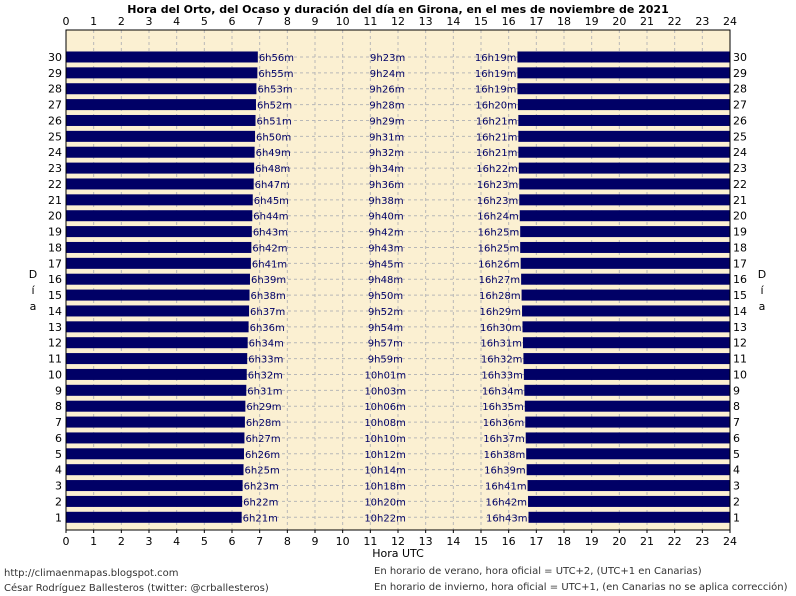 The height and width of the screenshot is (596, 796). What do you see at coordinates (499, 264) in the screenshot?
I see `sunset-label: 16h26m` at bounding box center [499, 264].